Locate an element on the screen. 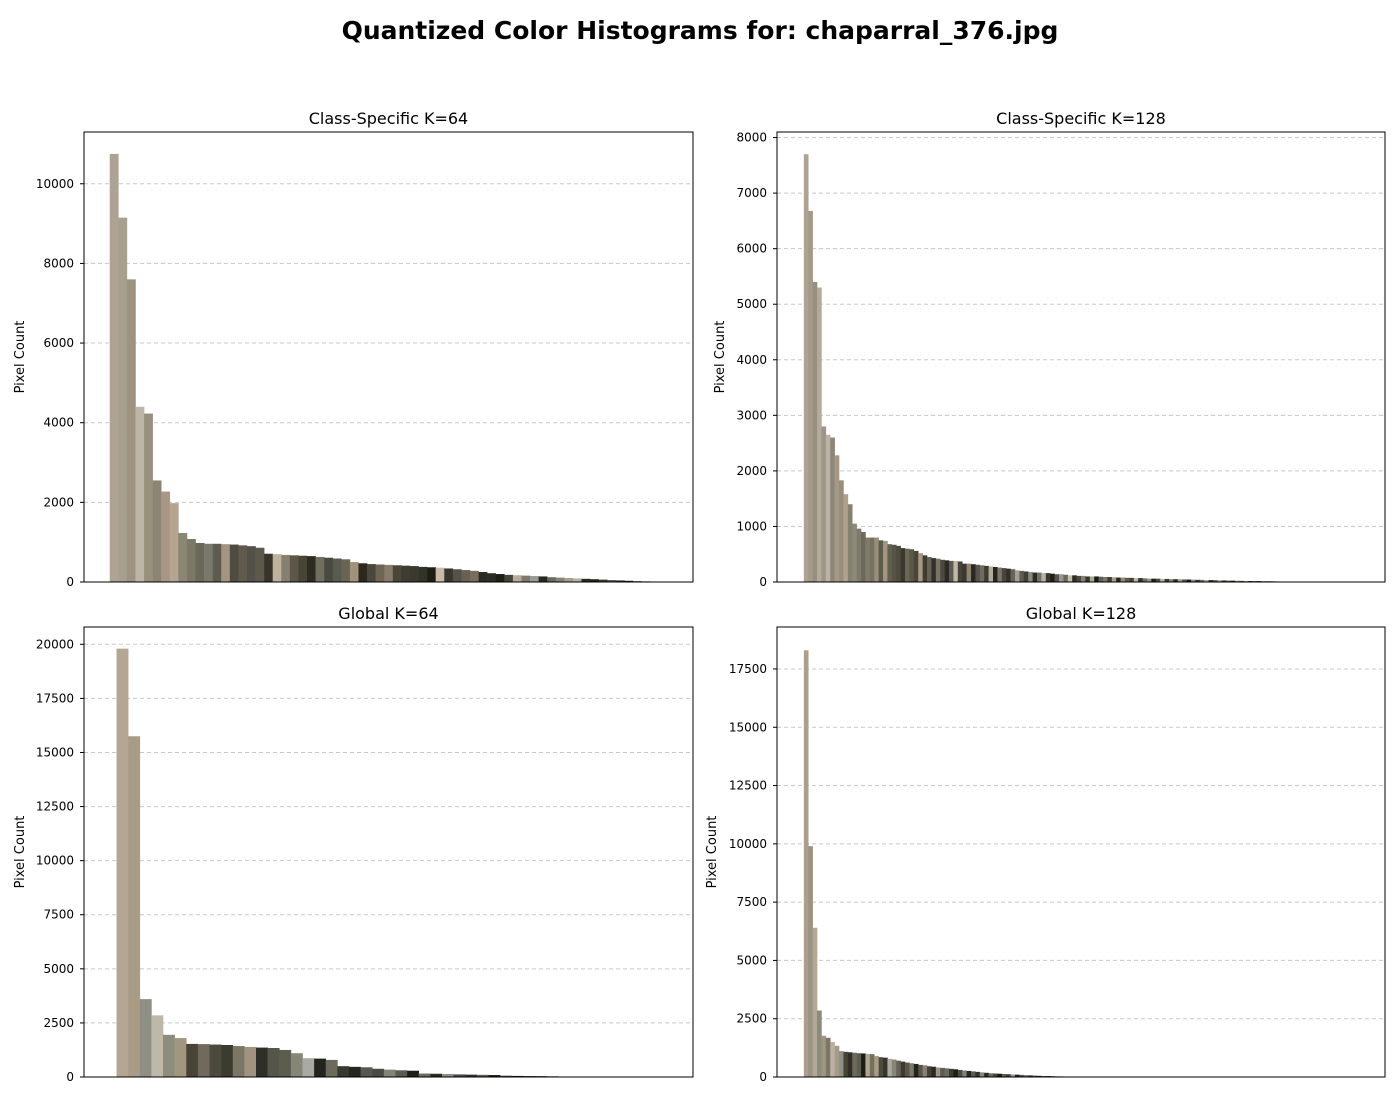 This screenshot has height=1100, width=1400. y-tick-label: 5000 is located at coordinates (751, 304).